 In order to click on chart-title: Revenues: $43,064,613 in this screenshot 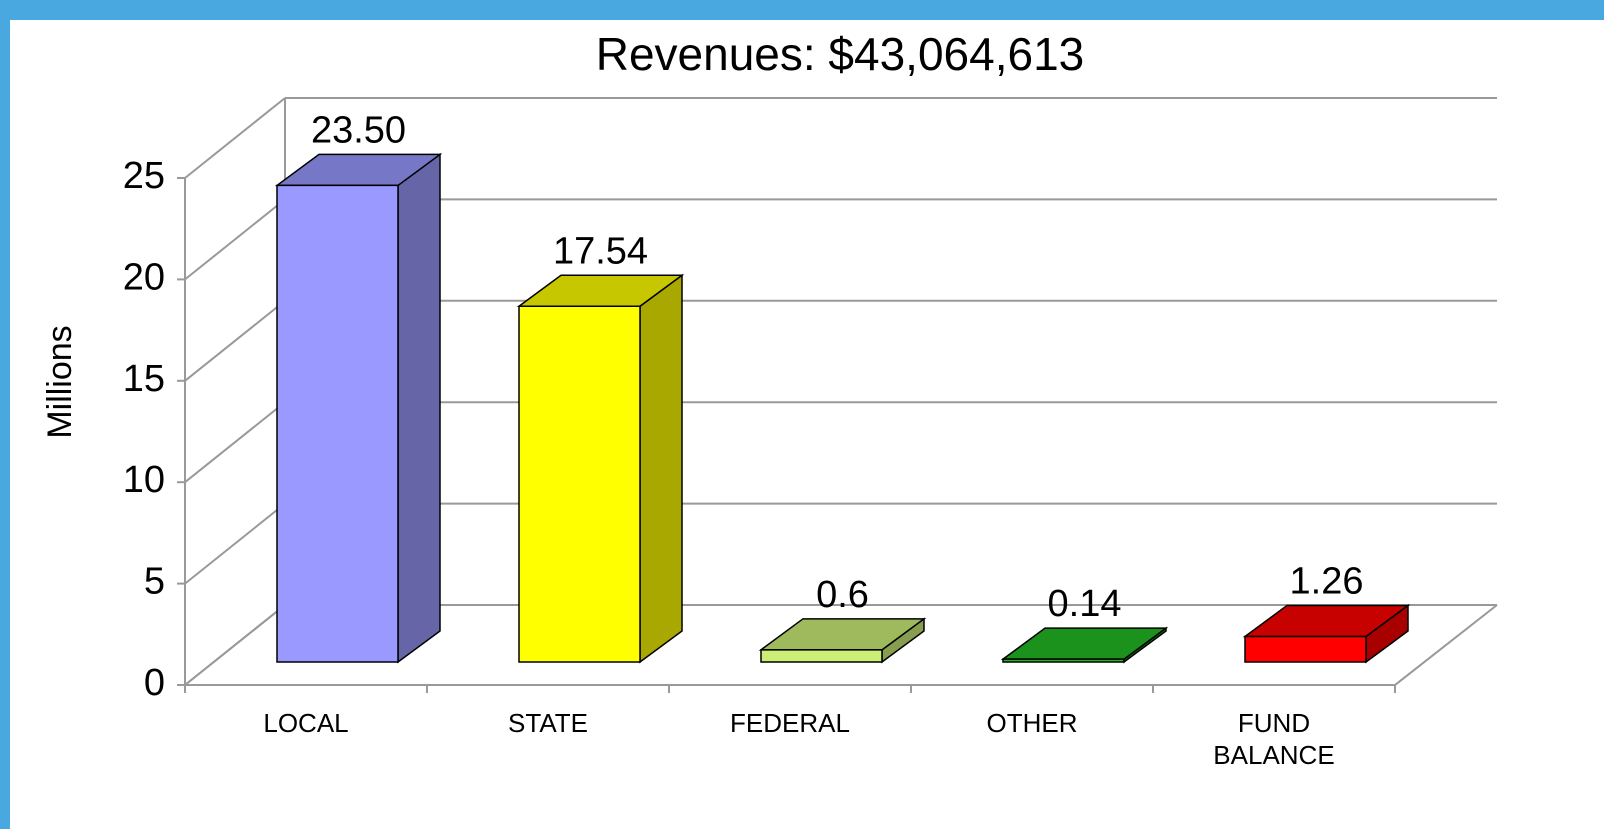, I will do `click(840, 54)`.